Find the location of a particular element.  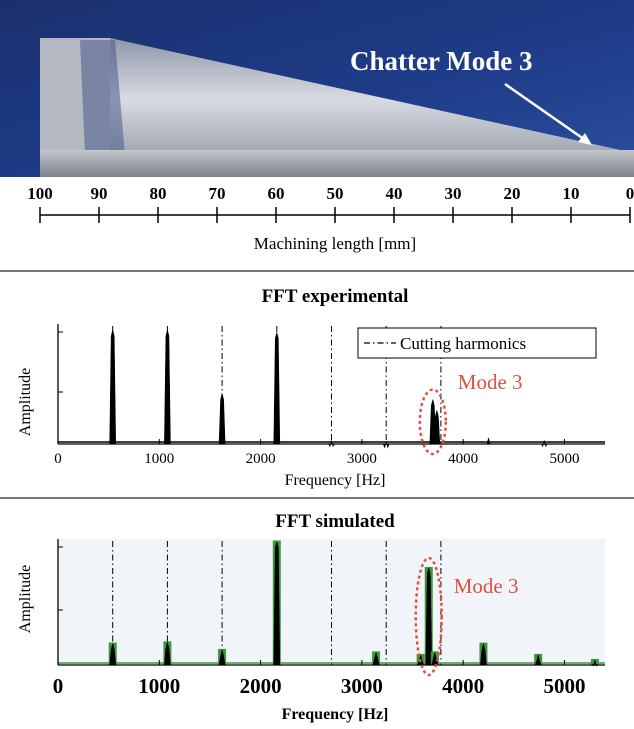

caption-arrow-head is located at coordinates (585, 139).